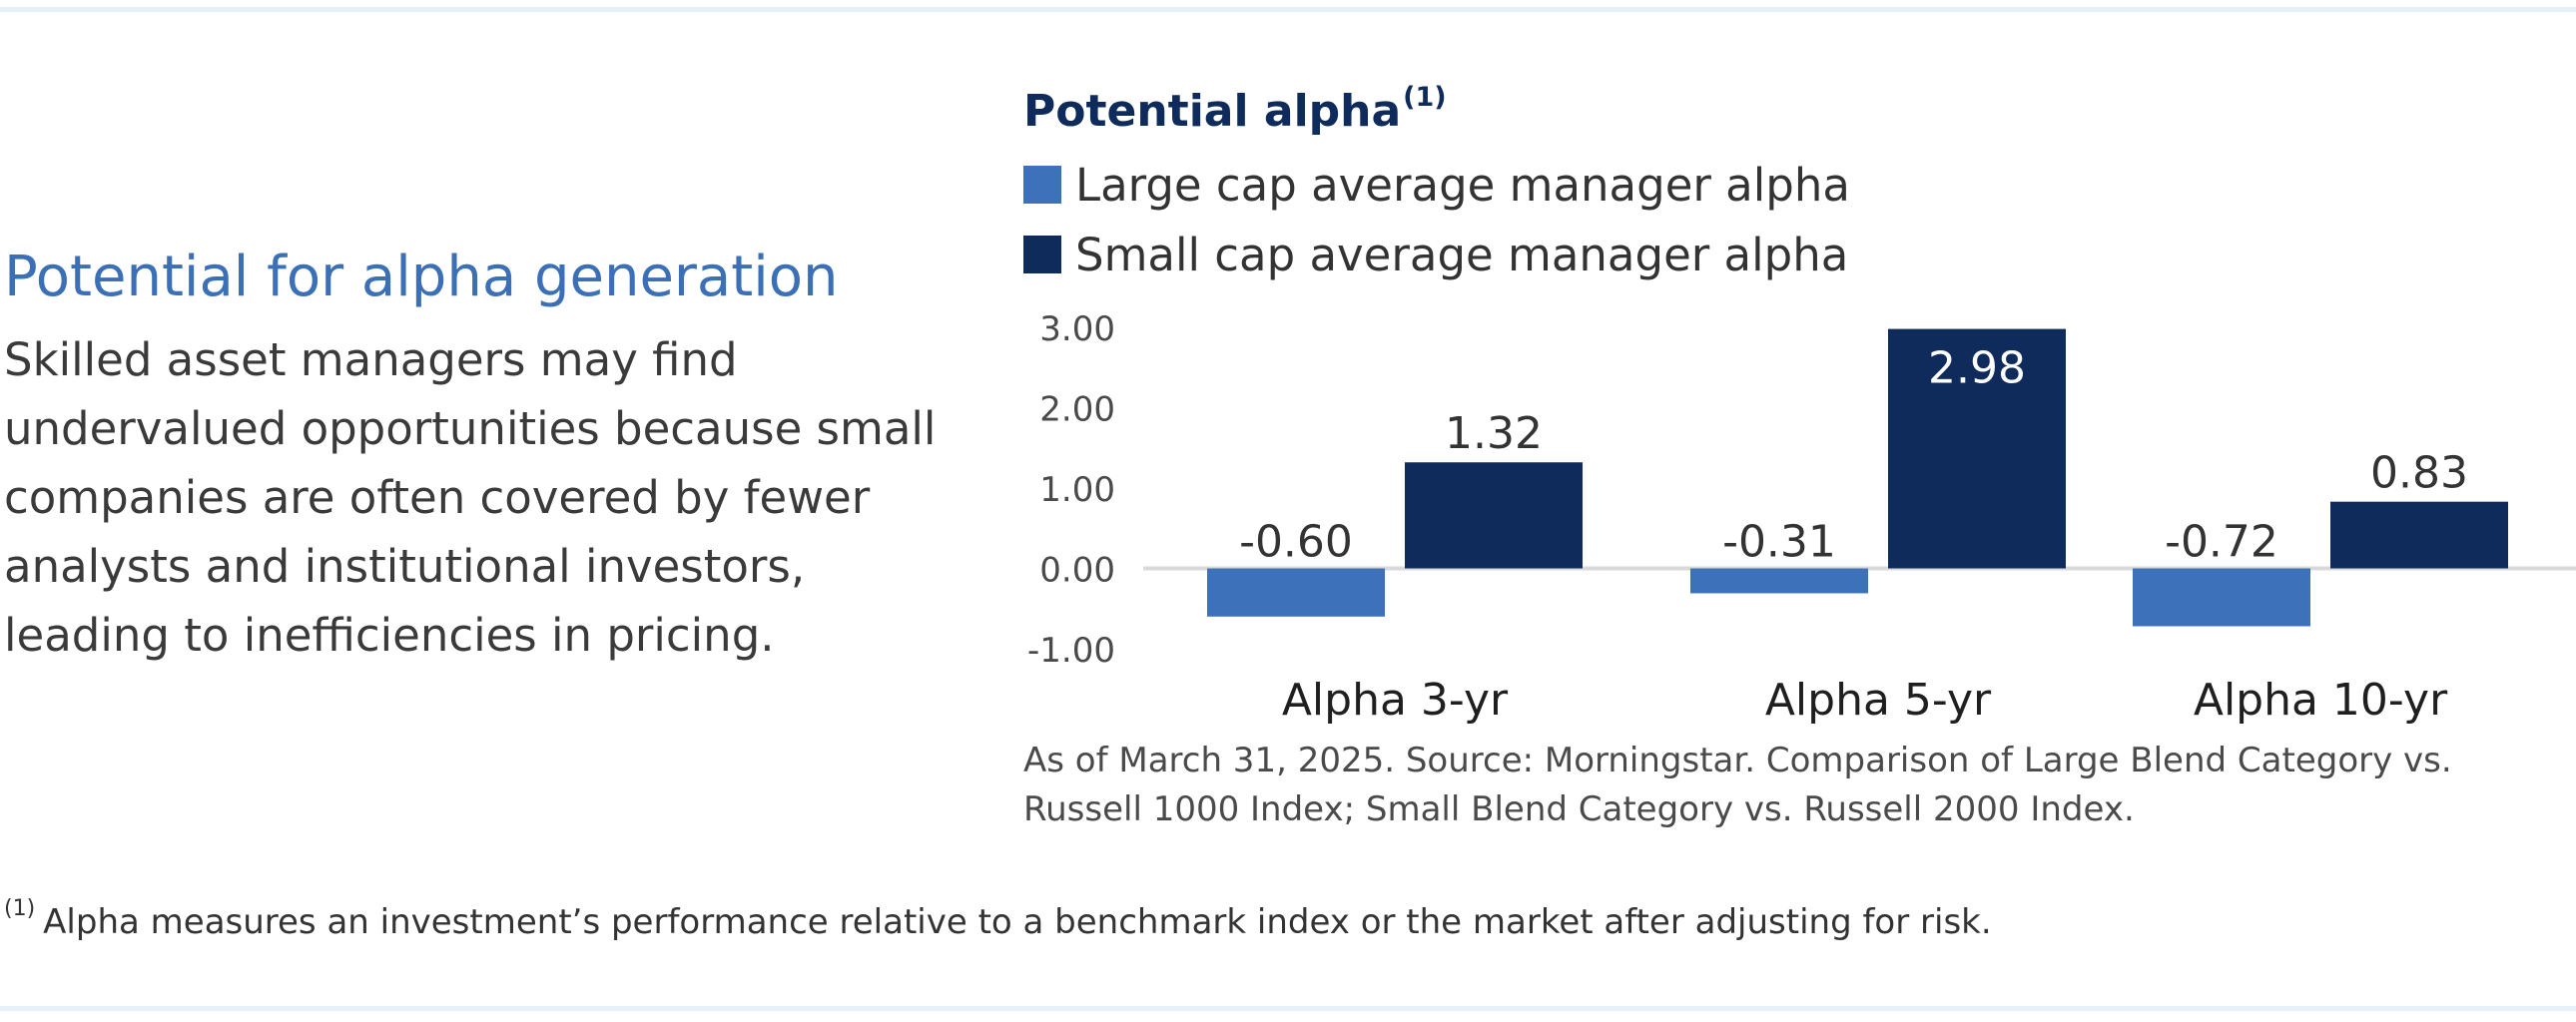  I want to click on footnote-marker: (1), so click(20, 908).